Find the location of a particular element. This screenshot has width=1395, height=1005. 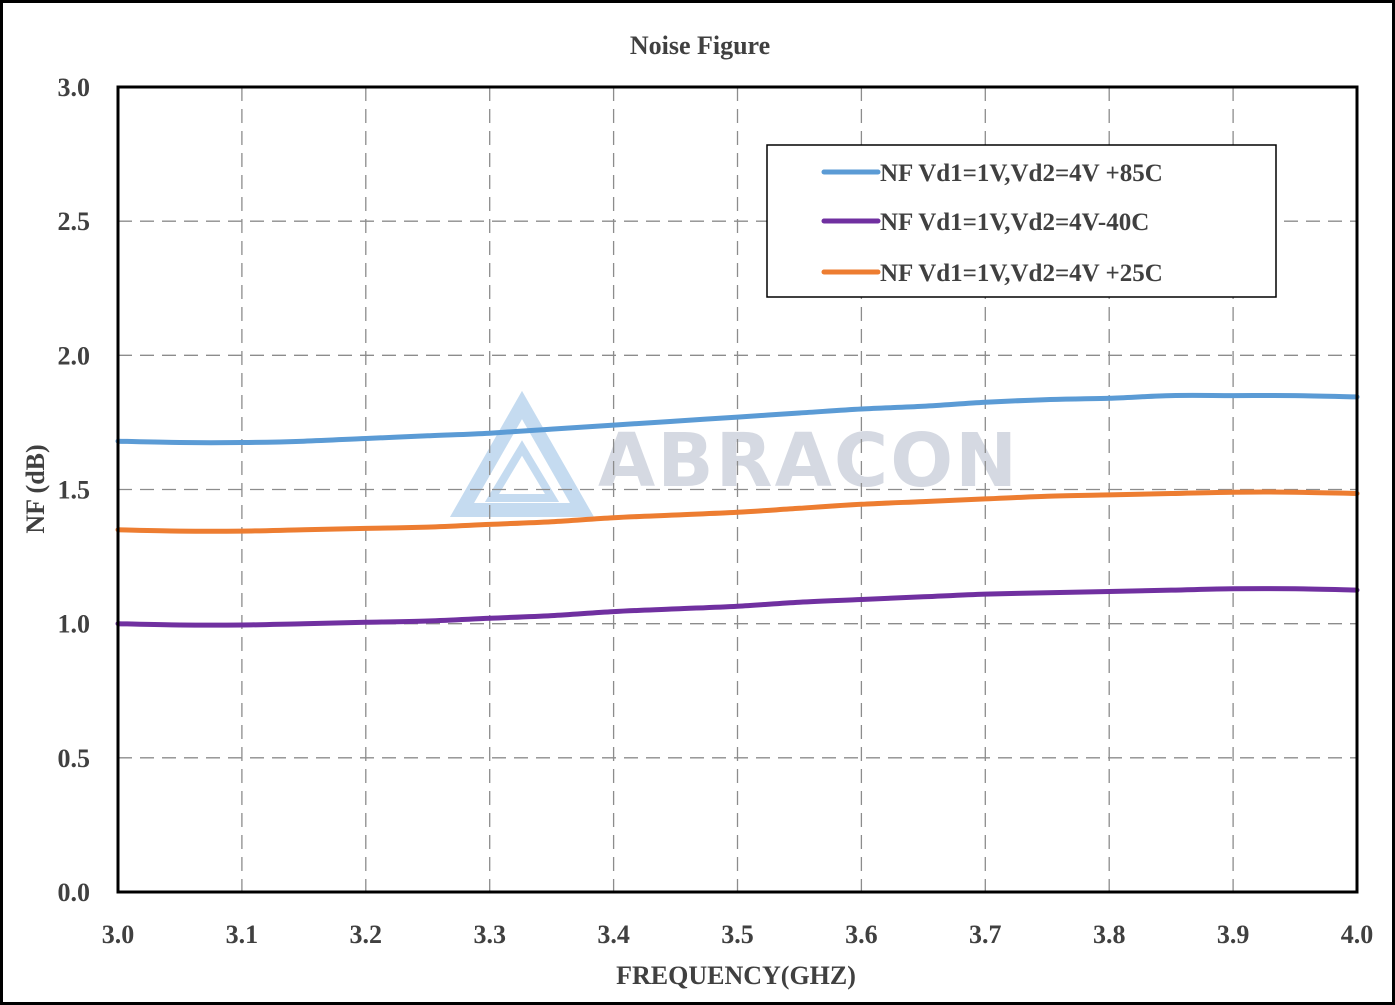

x-tick-label-3.8: 3.8 is located at coordinates (1109, 934).